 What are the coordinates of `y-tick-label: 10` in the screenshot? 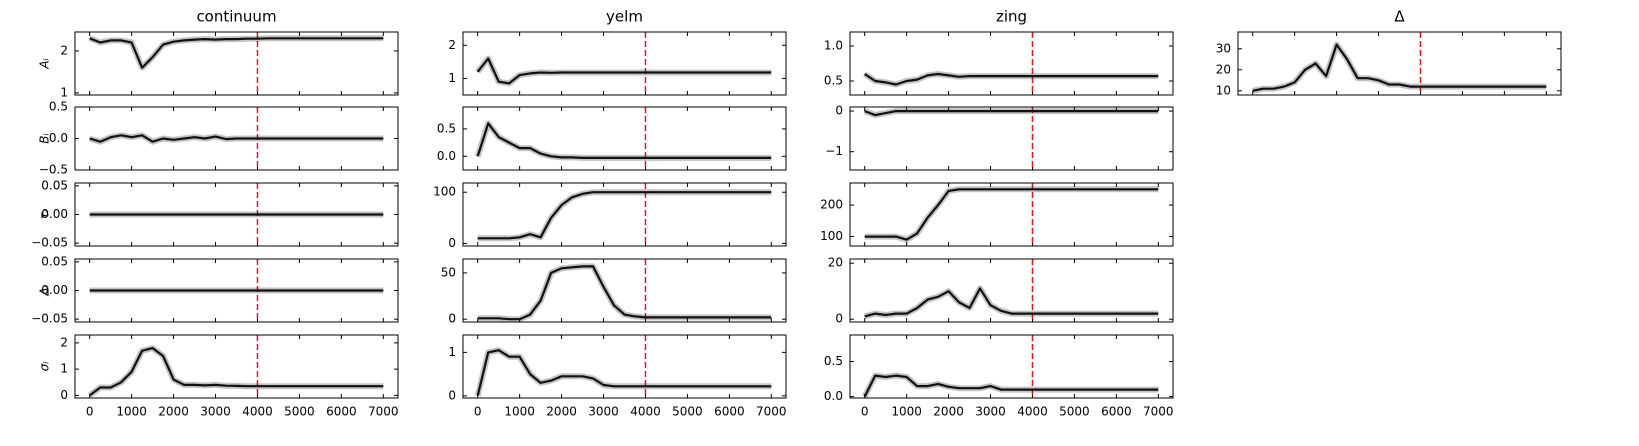 It's located at (1223, 90).